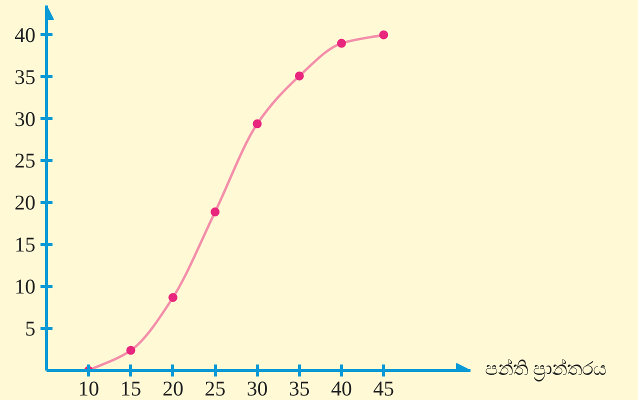 This screenshot has height=400, width=638. I want to click on x-tick-label: 10, so click(89, 388).